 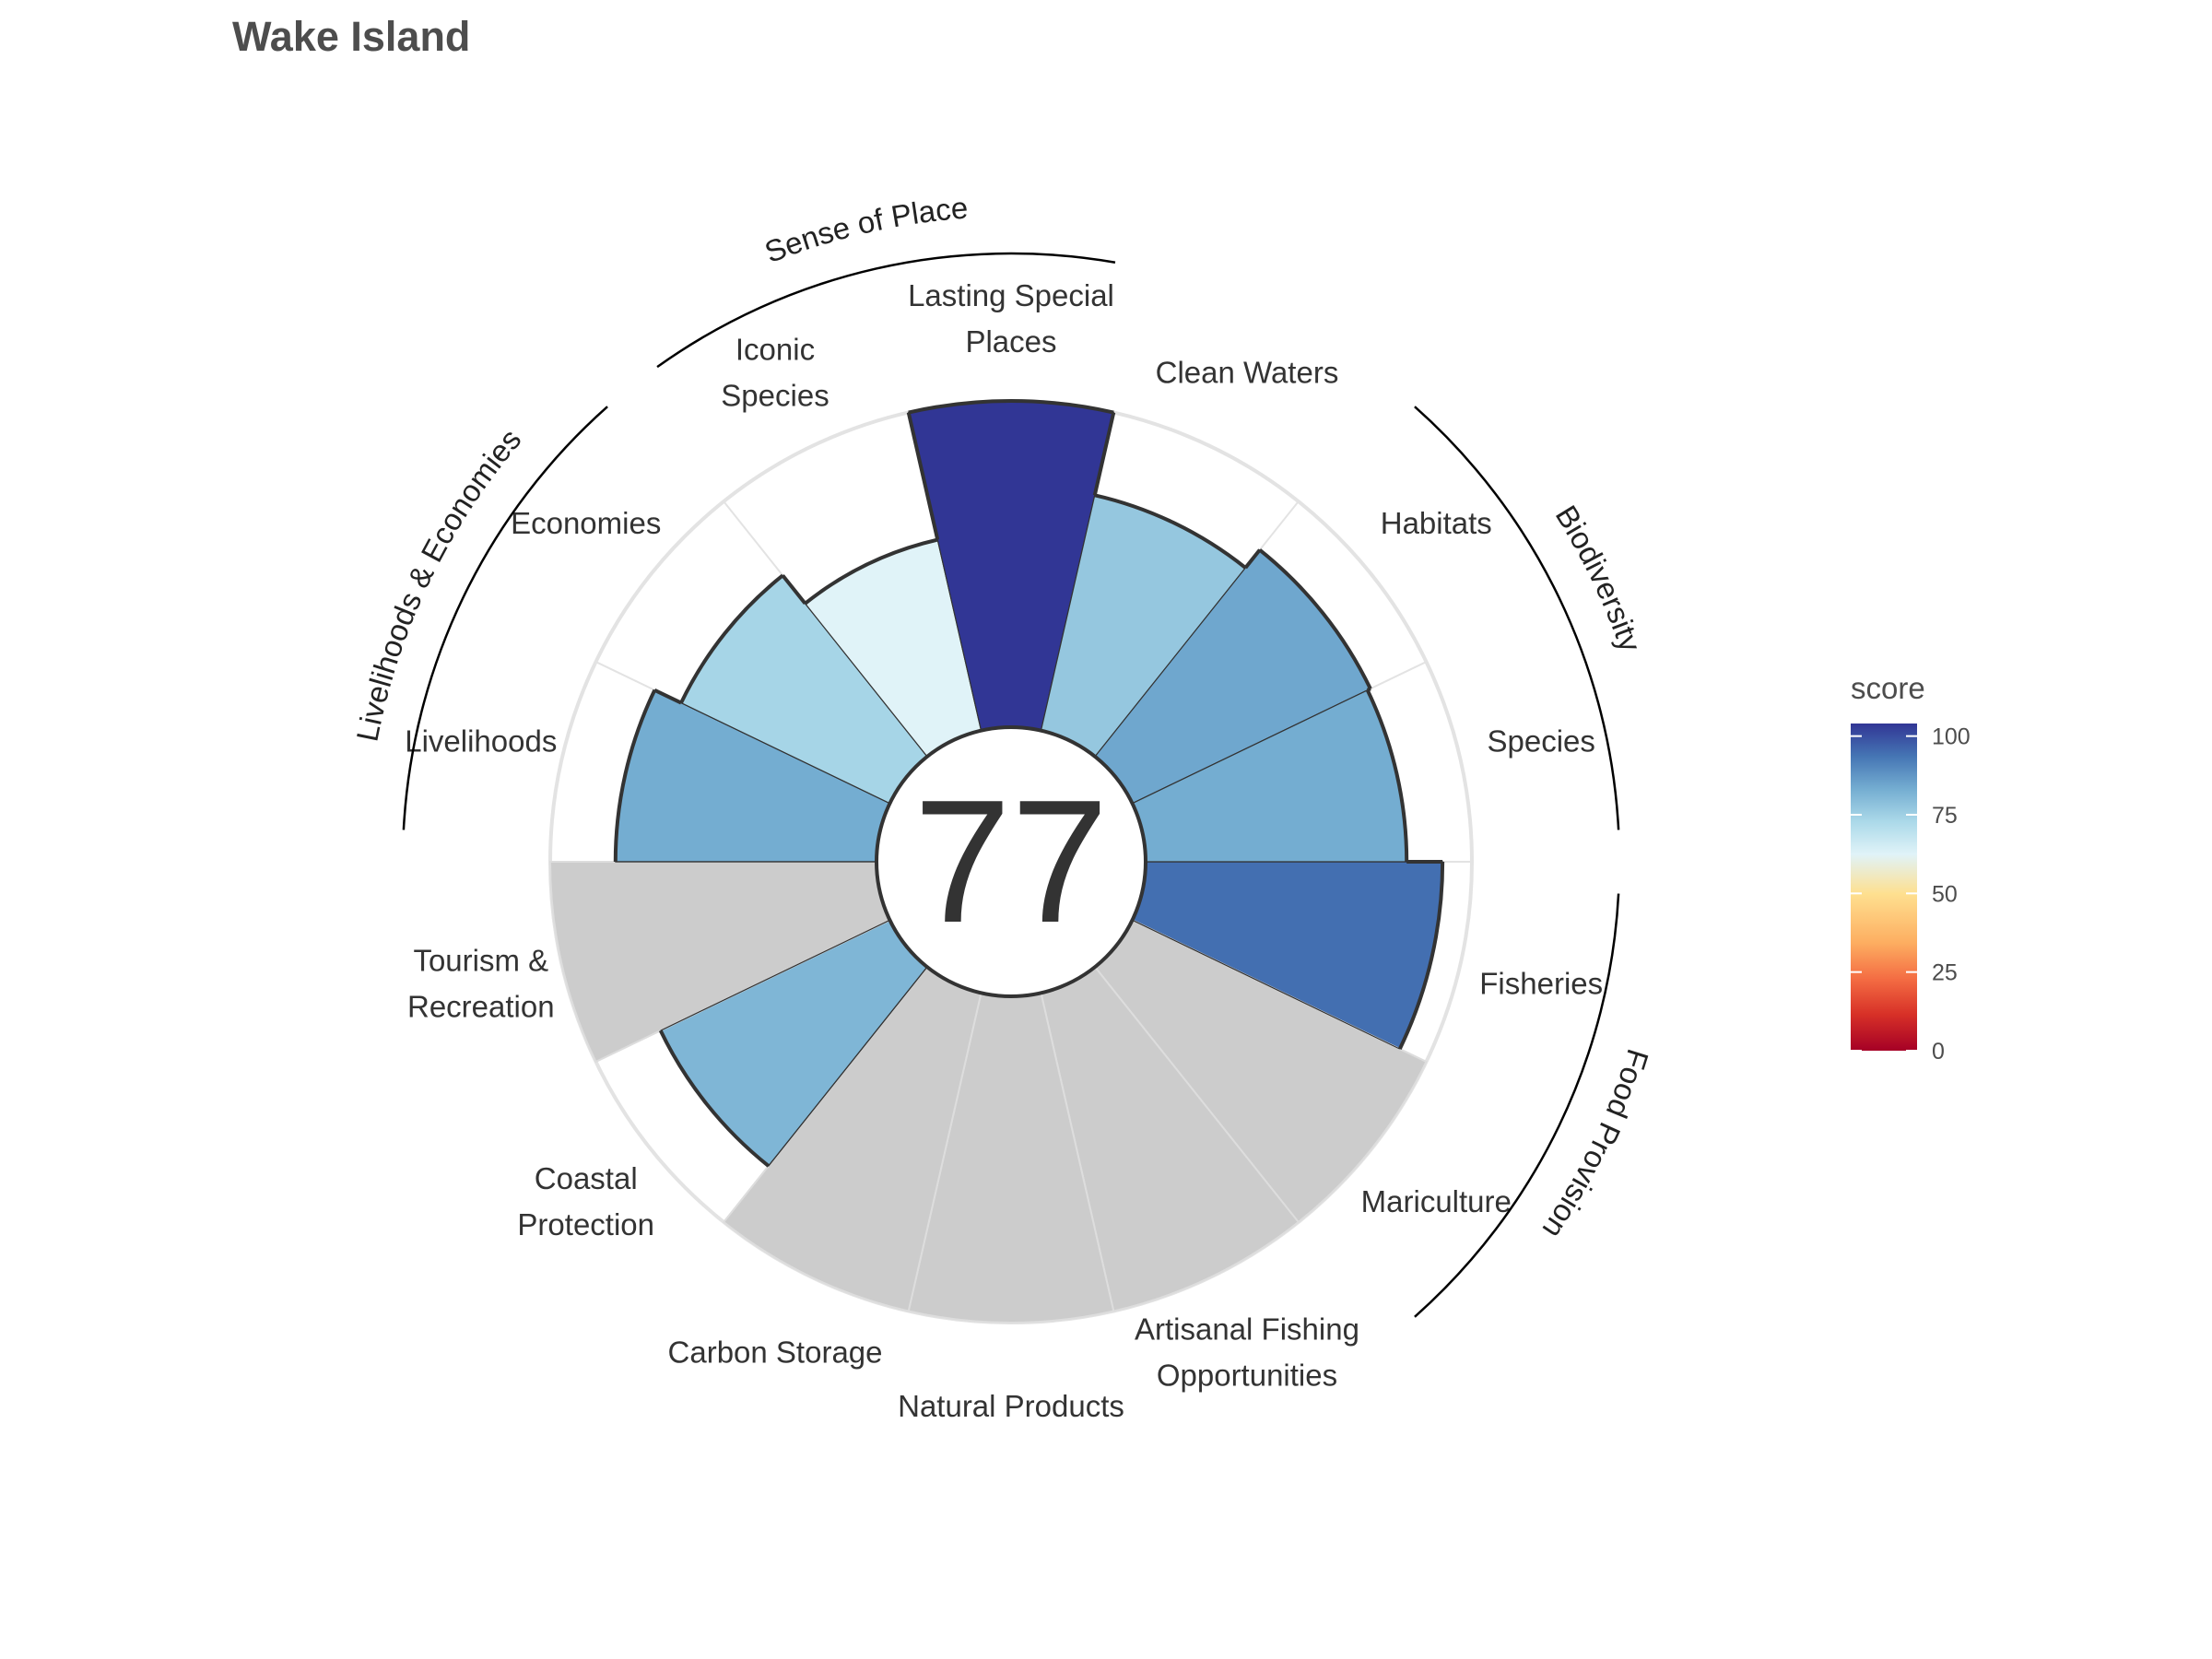 I want to click on petal-label-mariculture: Mariculture, so click(x=1436, y=1201).